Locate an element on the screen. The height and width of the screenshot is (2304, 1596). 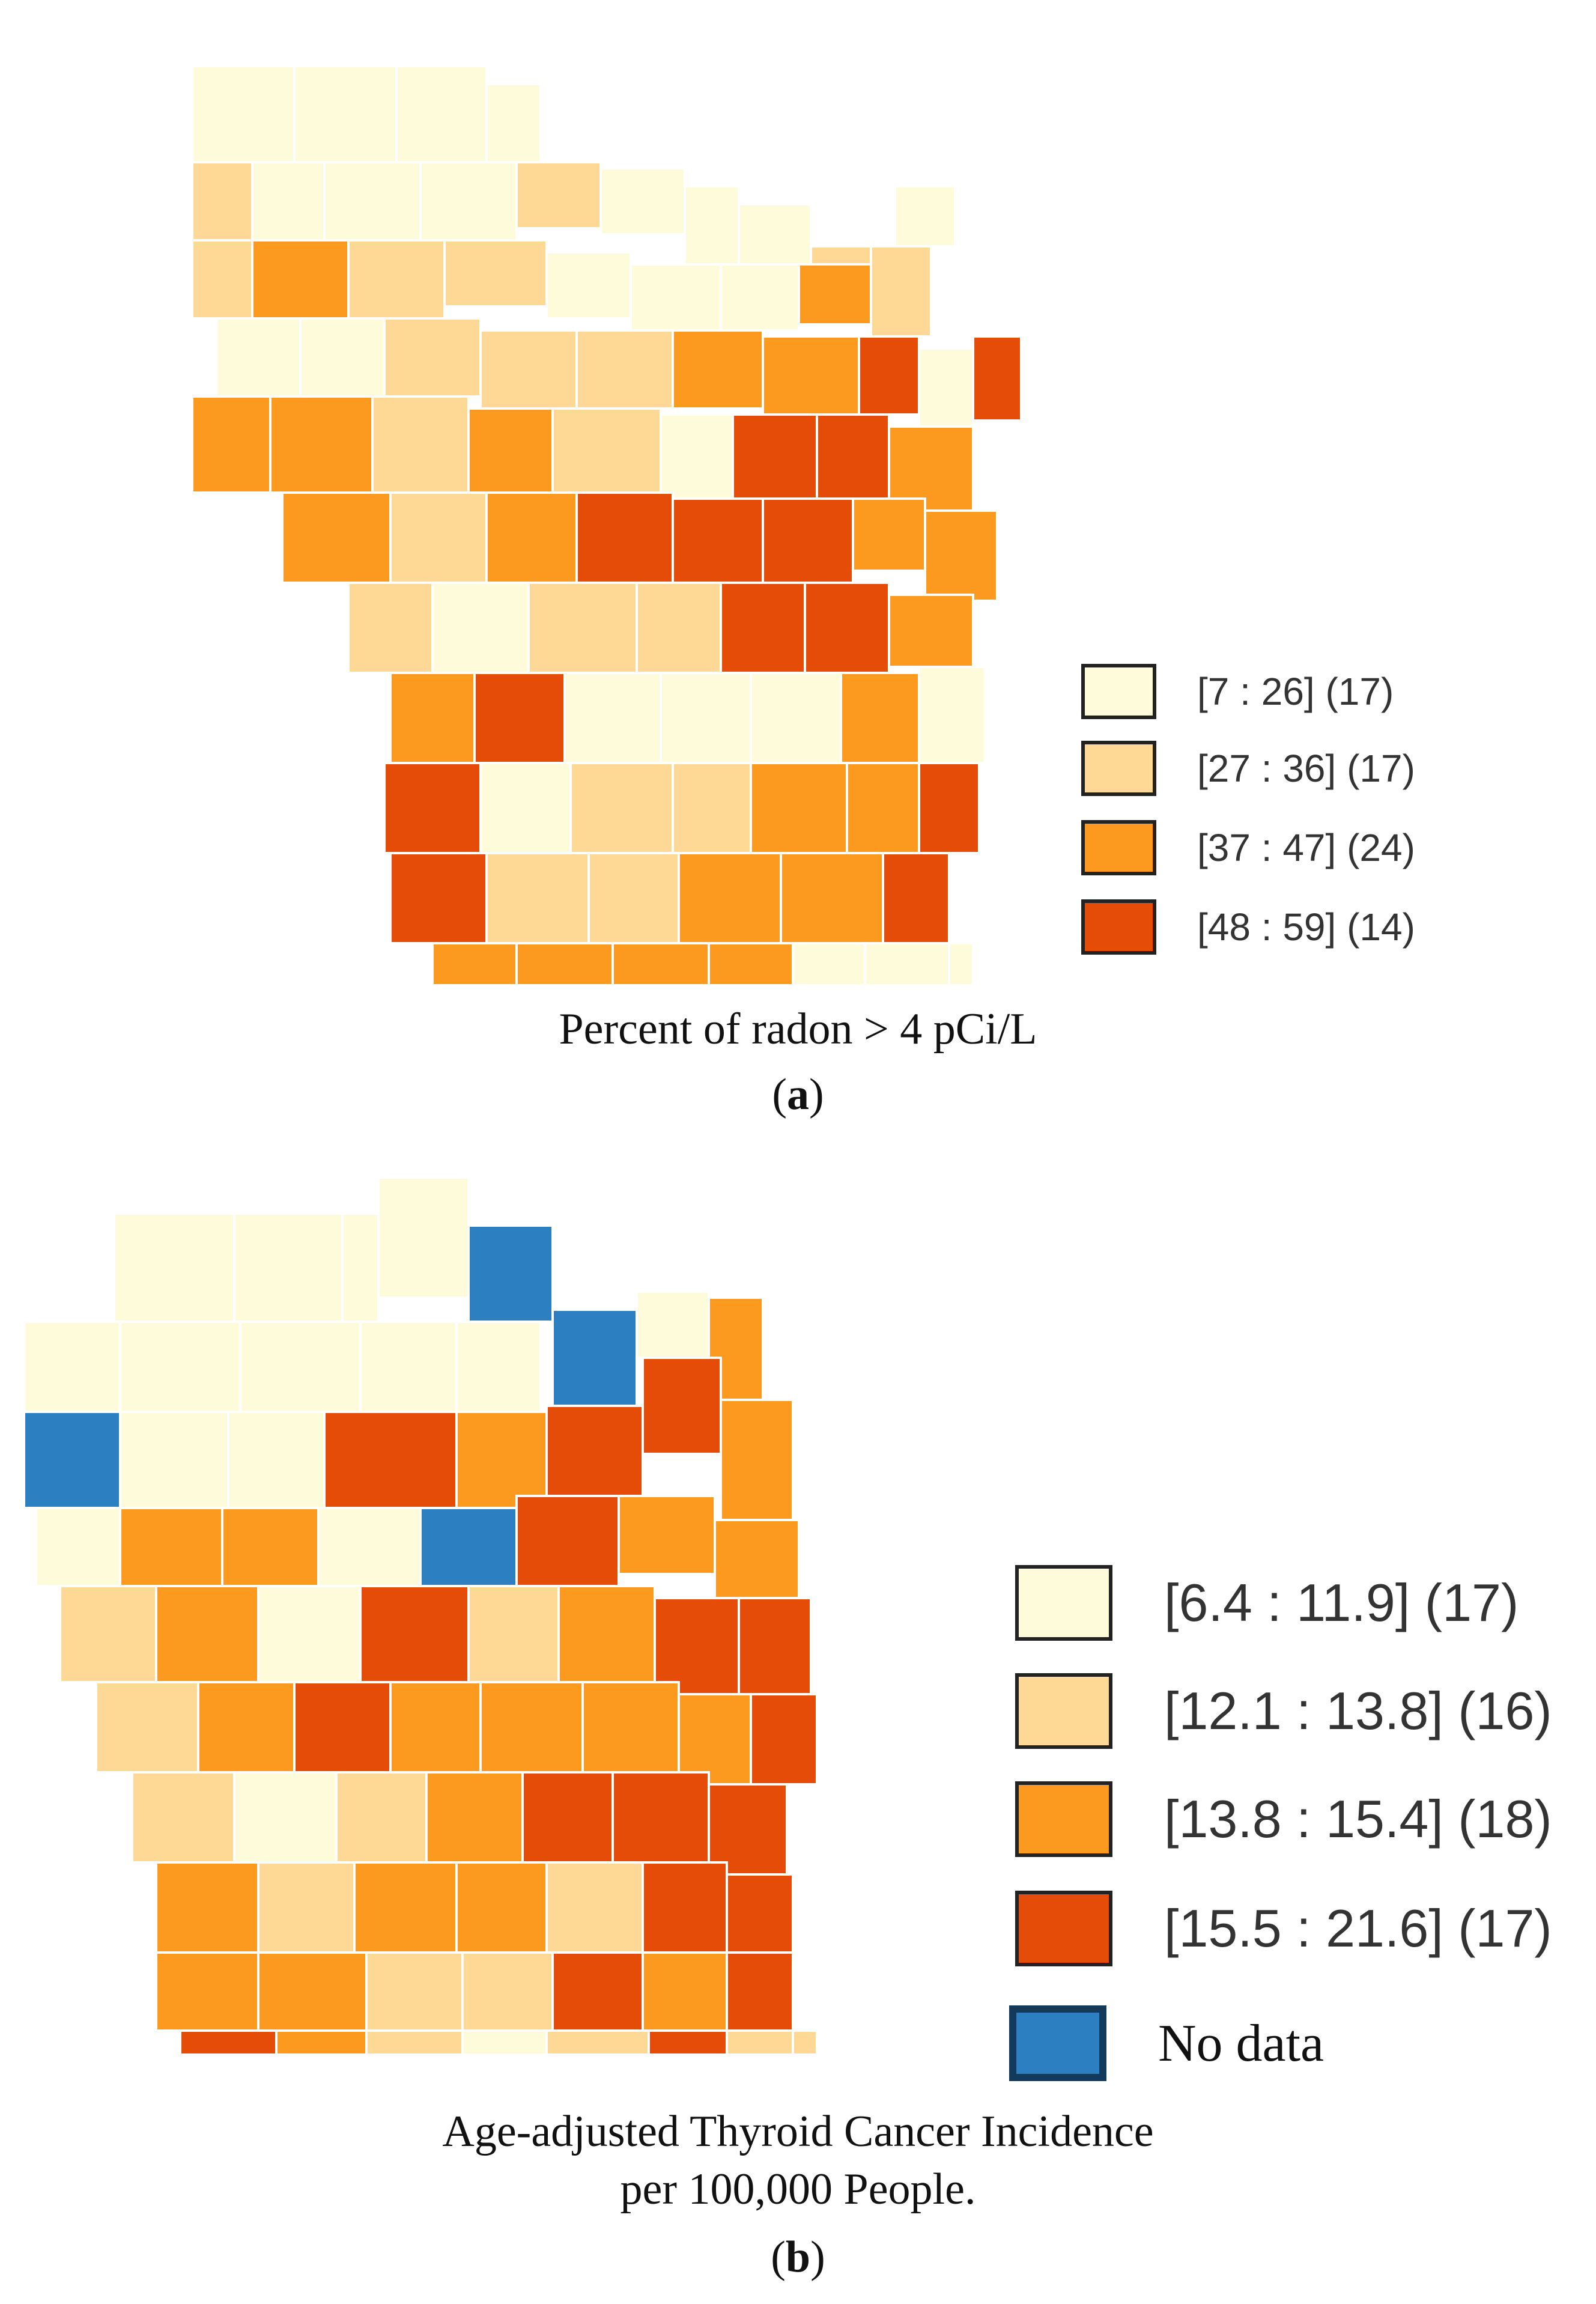
legend-item-class3: [13.8 : 15.4] (18) is located at coordinates (1283, 1819).